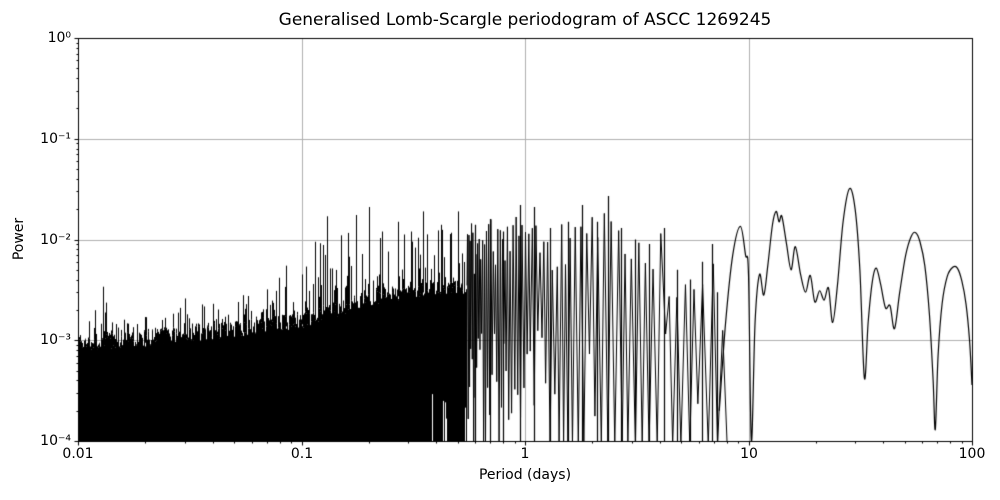  Describe the element at coordinates (525, 475) in the screenshot. I see `x-axis-label: Period (days)` at that location.